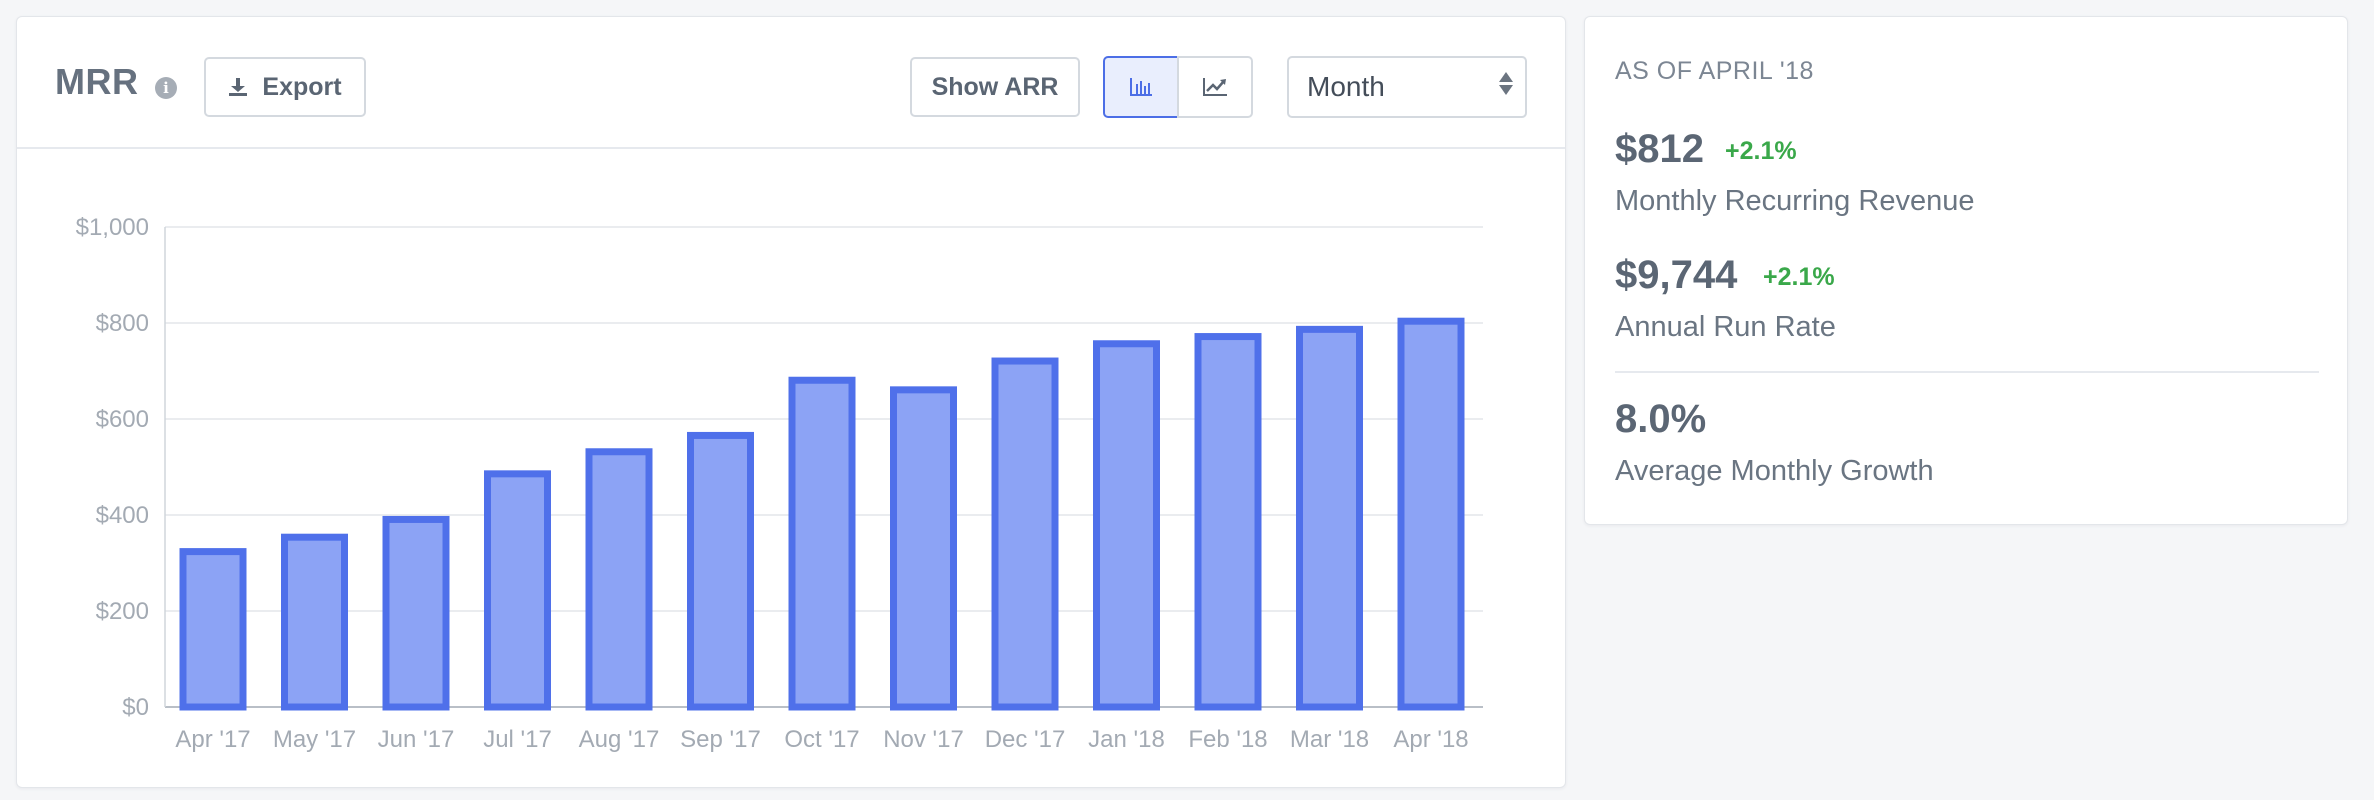  Describe the element at coordinates (212, 739) in the screenshot. I see `x-tick-label: Apr '17` at that location.